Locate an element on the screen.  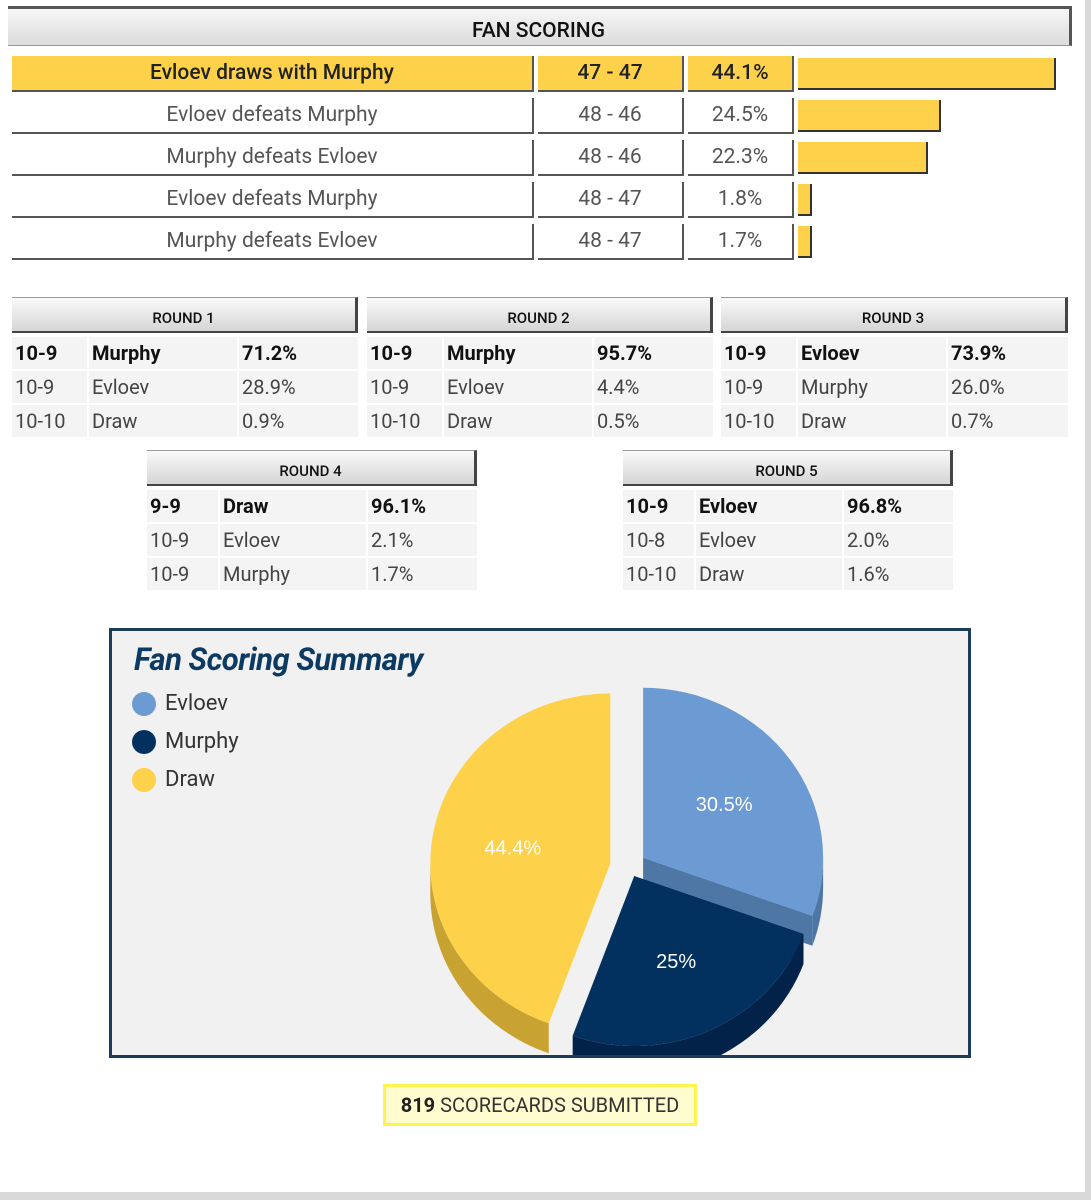
round-row: 10-9 Evloev 4.4% is located at coordinates (540, 387).